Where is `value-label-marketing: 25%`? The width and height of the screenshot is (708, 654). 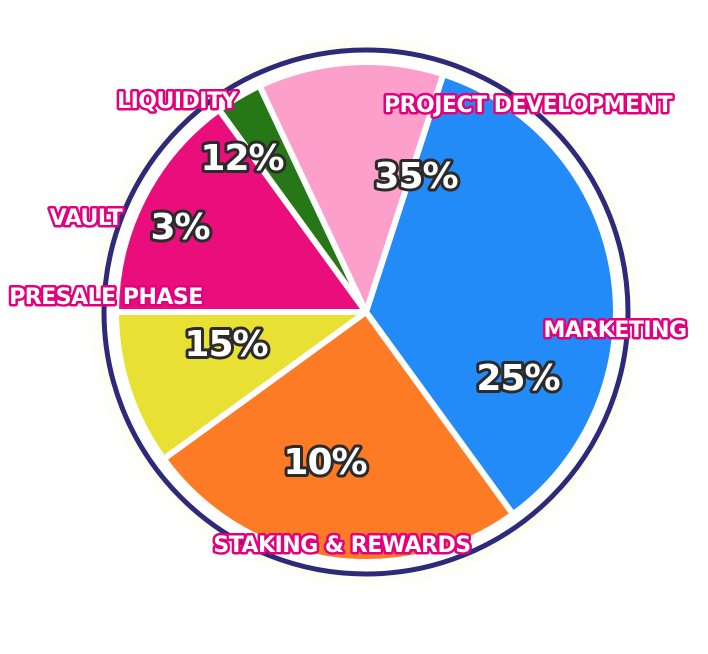
value-label-marketing: 25% is located at coordinates (517, 378).